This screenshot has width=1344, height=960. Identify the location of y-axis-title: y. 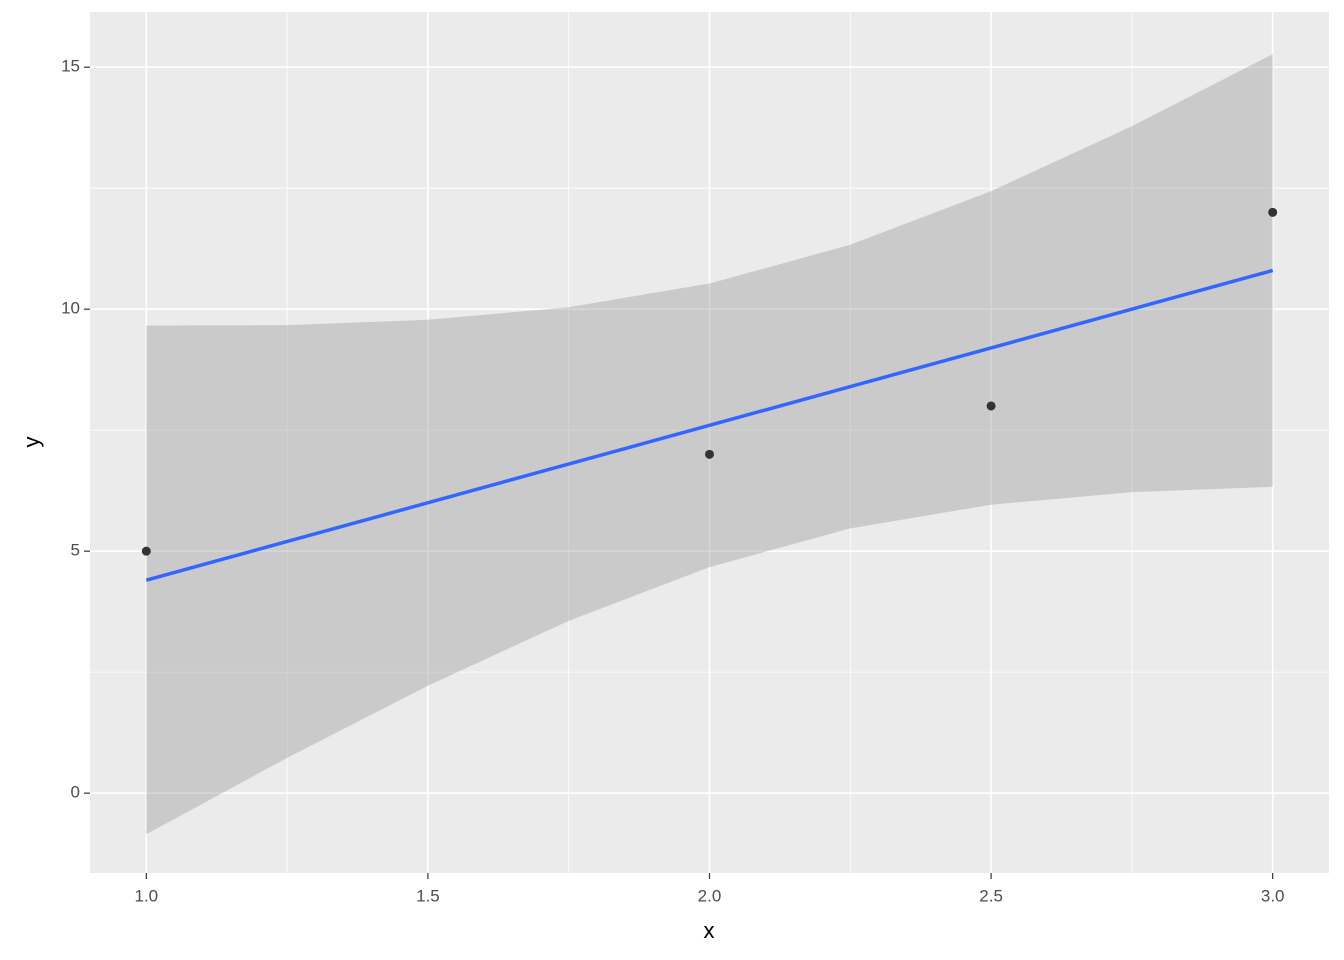
(31, 442).